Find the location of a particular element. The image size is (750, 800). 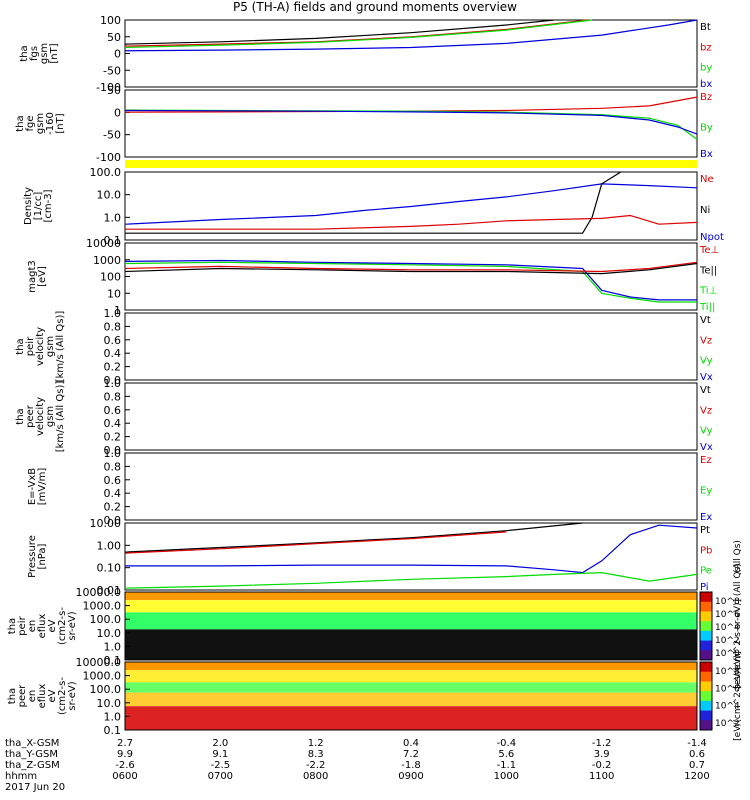

peir_velocity-ylabel: peir is located at coordinates (30, 346).